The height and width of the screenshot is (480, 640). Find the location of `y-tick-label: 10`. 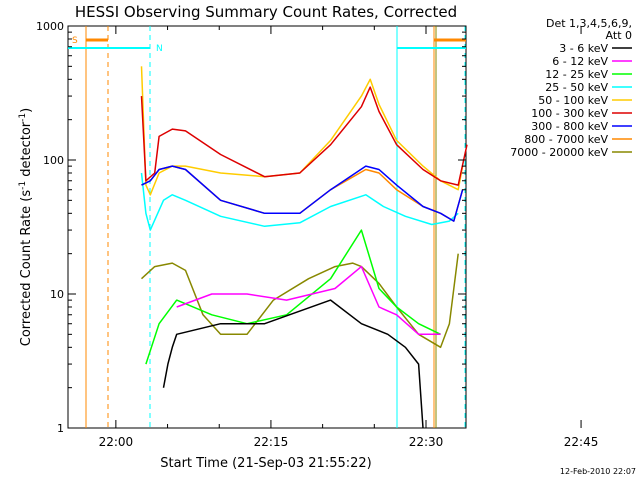

y-tick-label: 10 is located at coordinates (57, 294).